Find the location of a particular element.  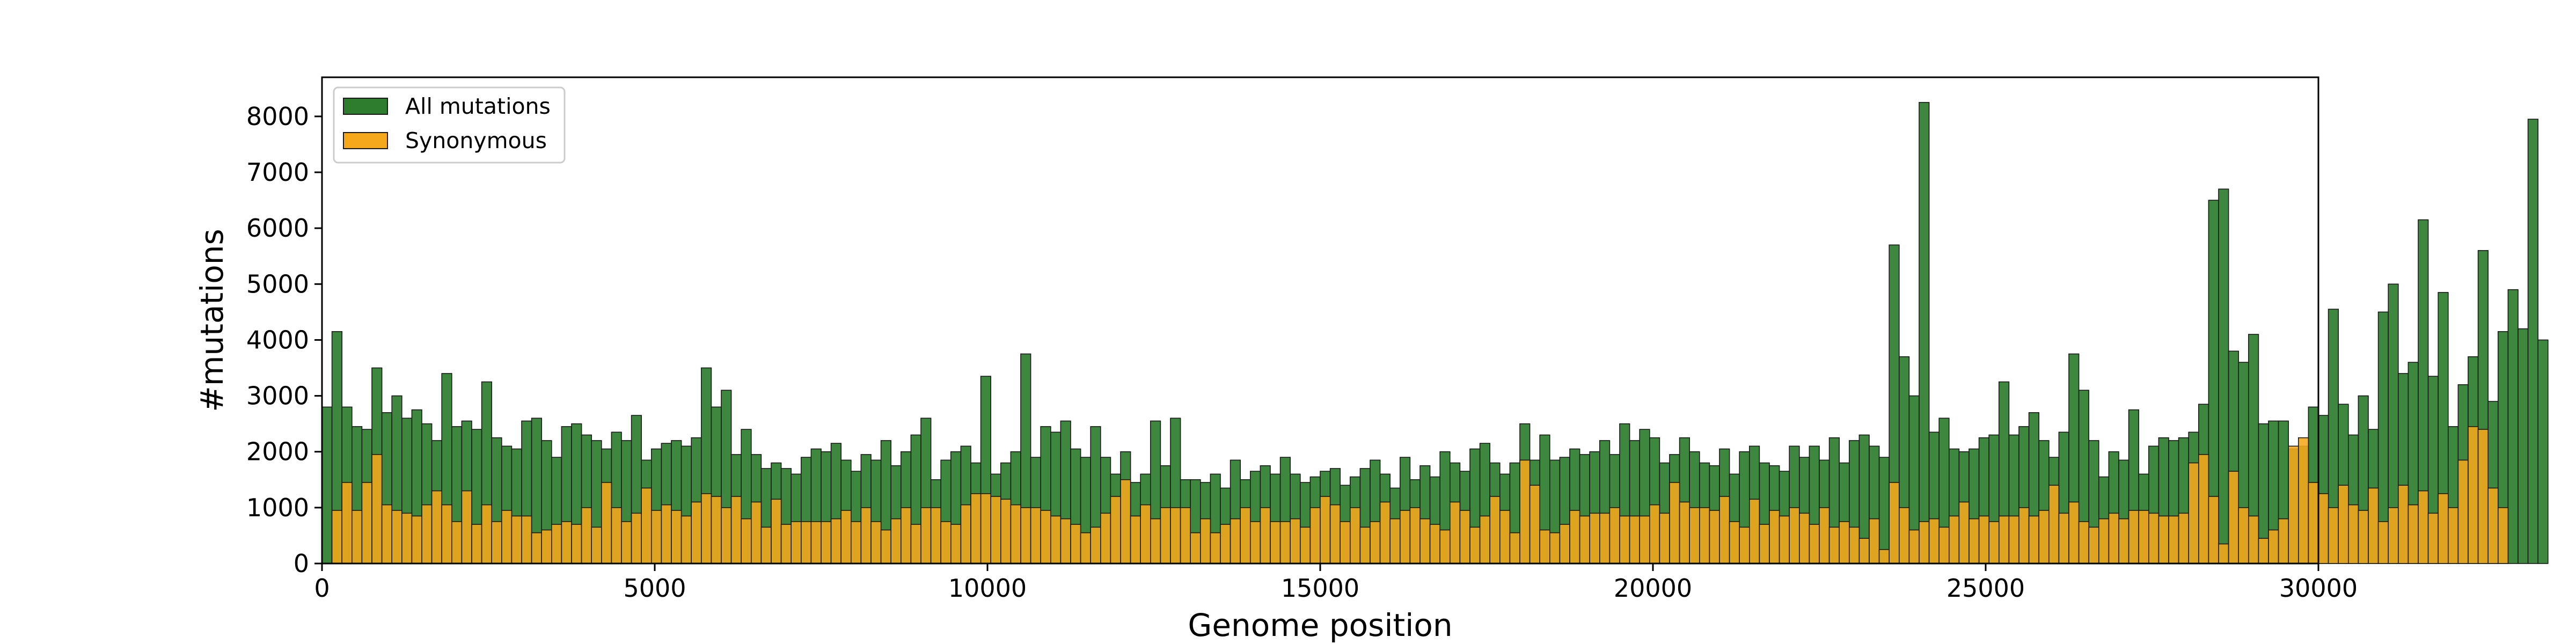

all-mutations-bar is located at coordinates (2523, 446).